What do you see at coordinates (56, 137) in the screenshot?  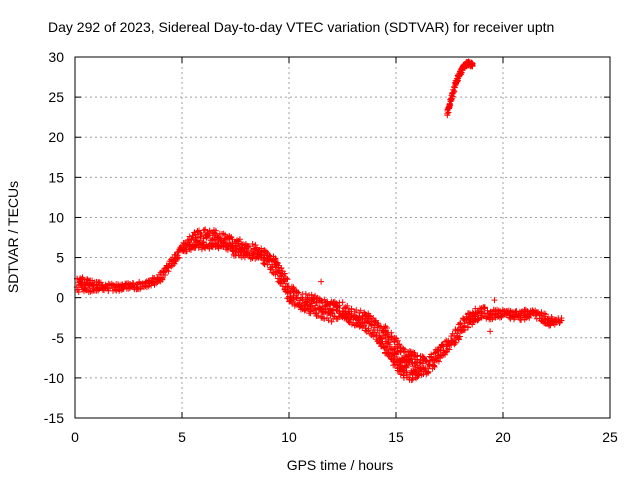 I see `y-tick-label: 20` at bounding box center [56, 137].